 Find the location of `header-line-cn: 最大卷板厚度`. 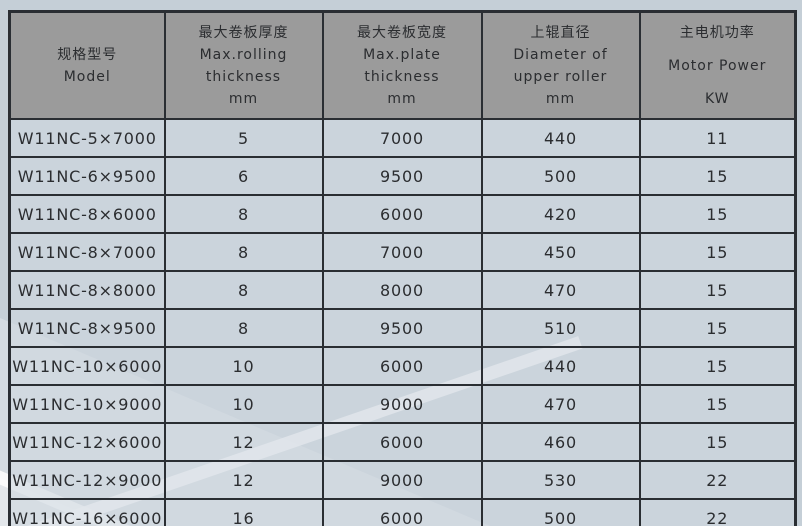

header-line-cn: 最大卷板厚度 is located at coordinates (243, 32).